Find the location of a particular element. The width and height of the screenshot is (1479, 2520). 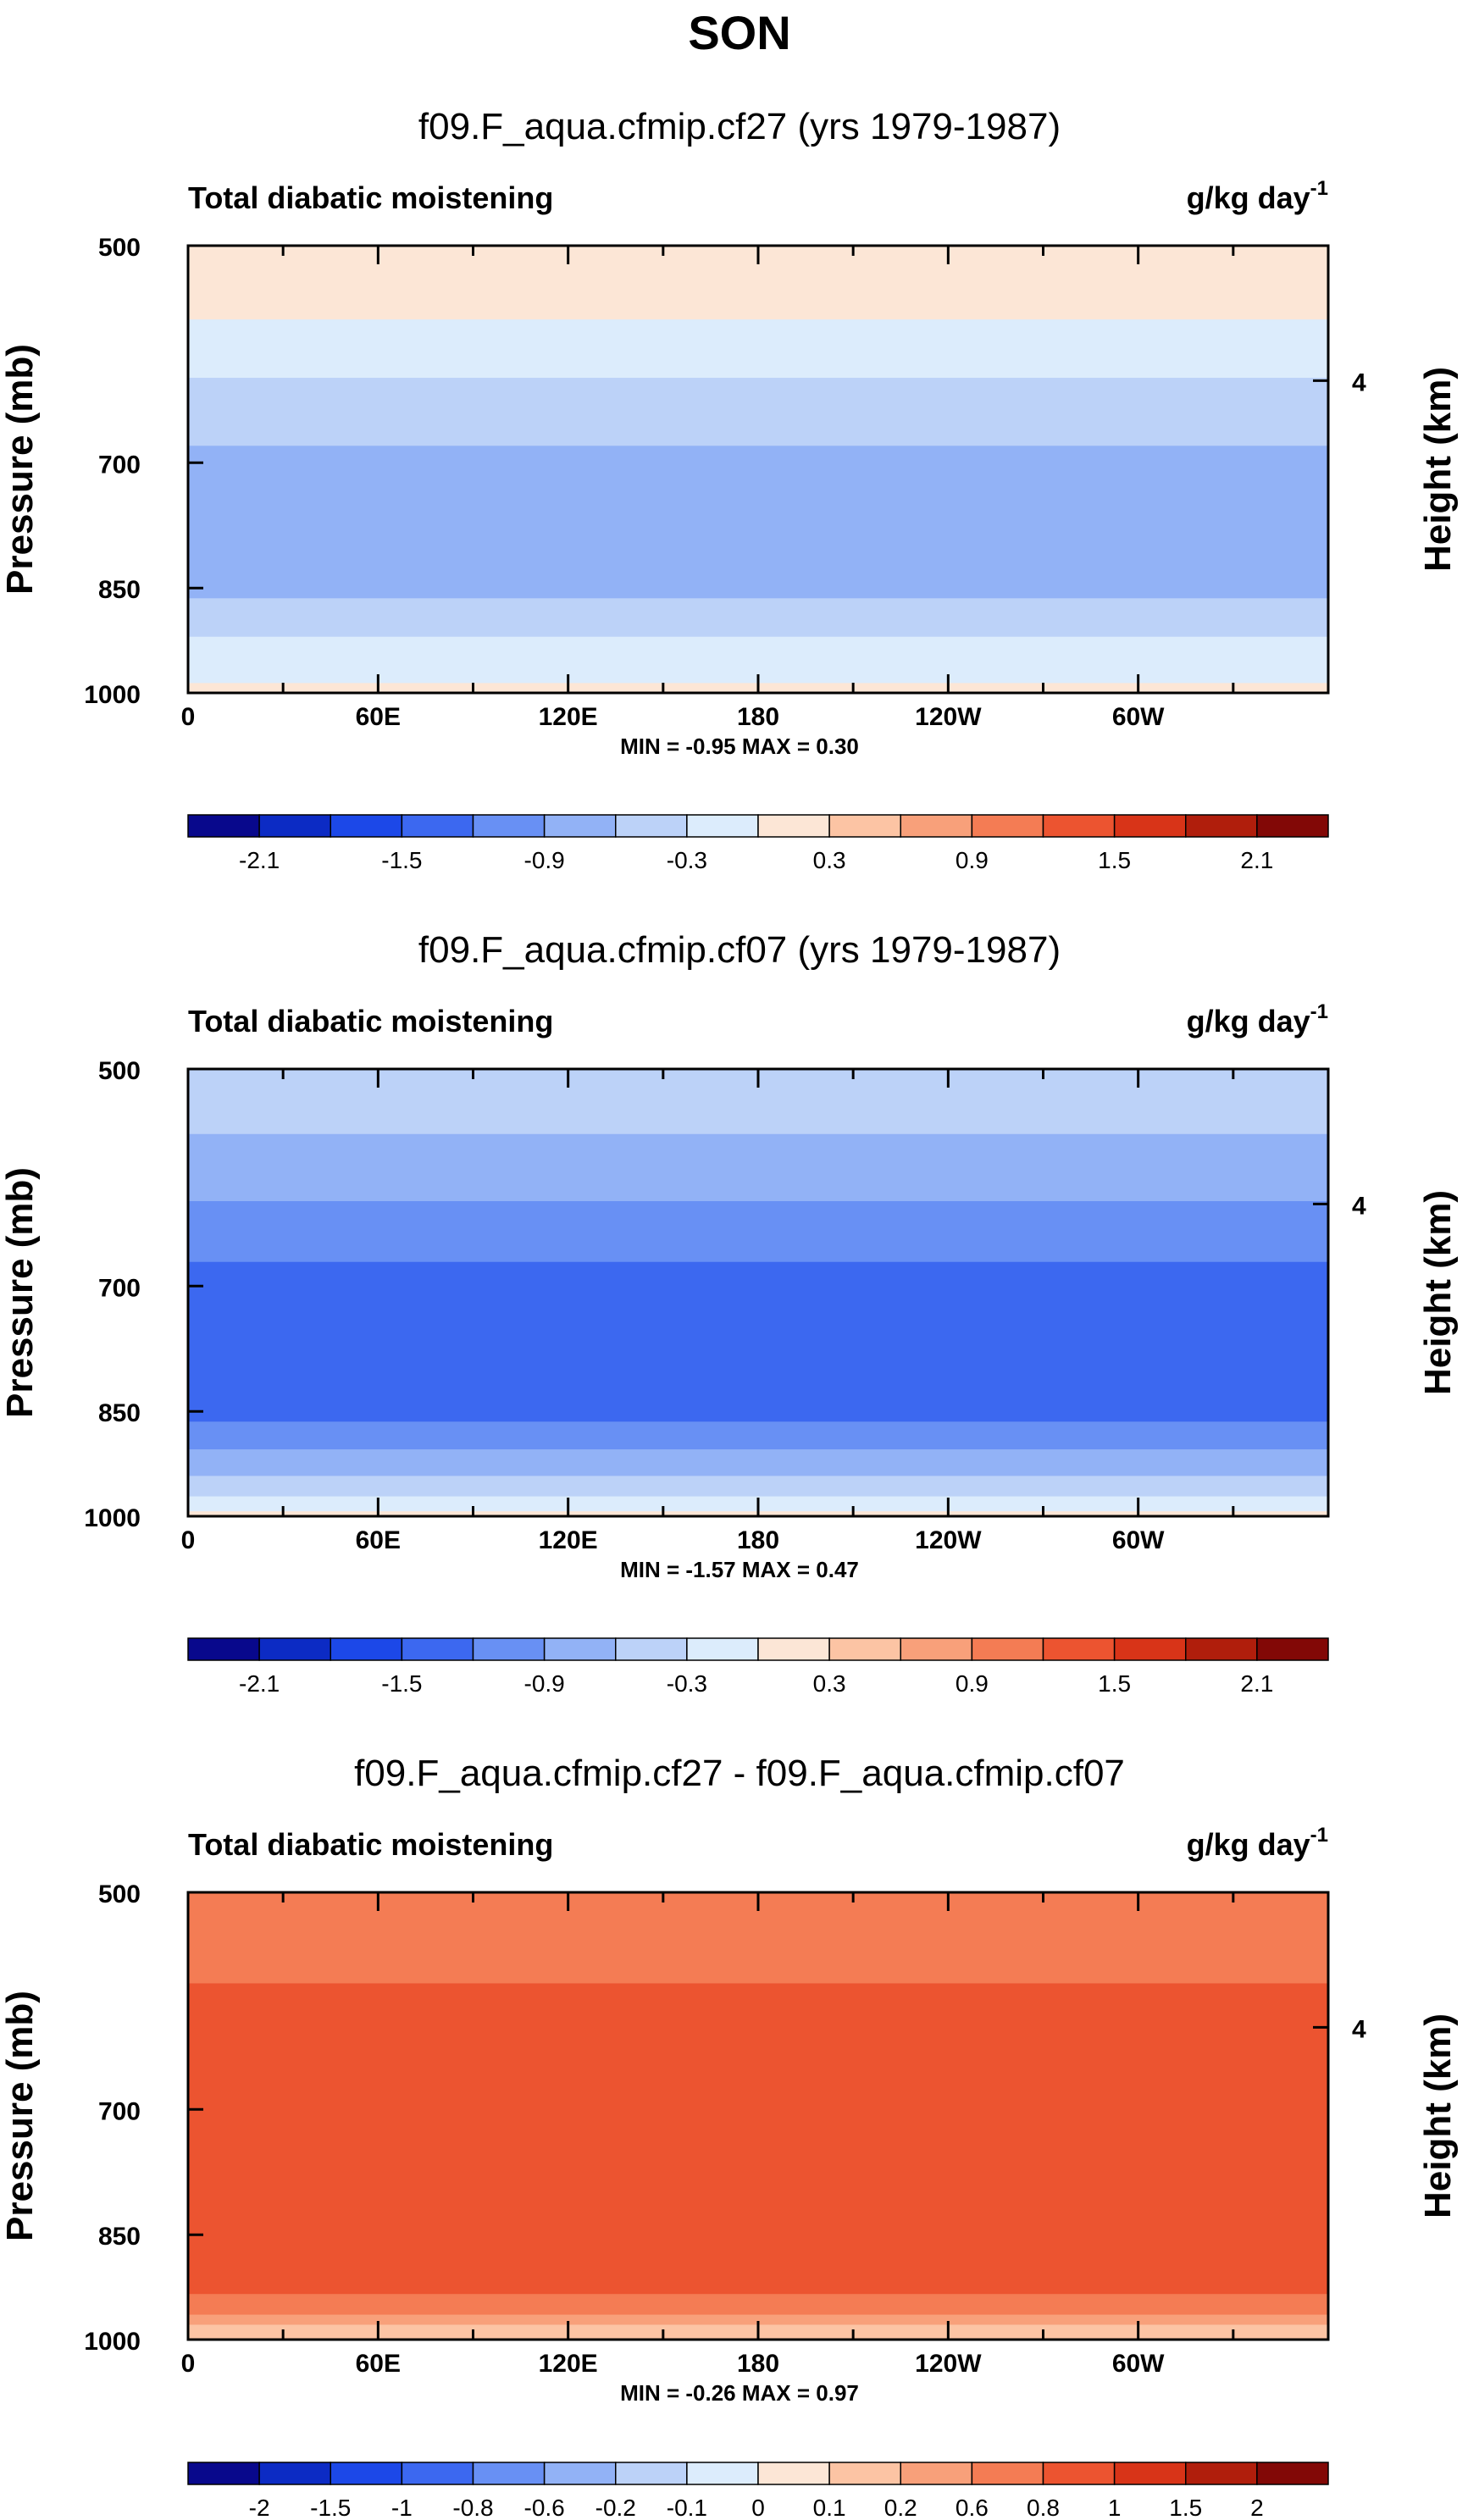

y-tick-label: 700 is located at coordinates (119, 1288).